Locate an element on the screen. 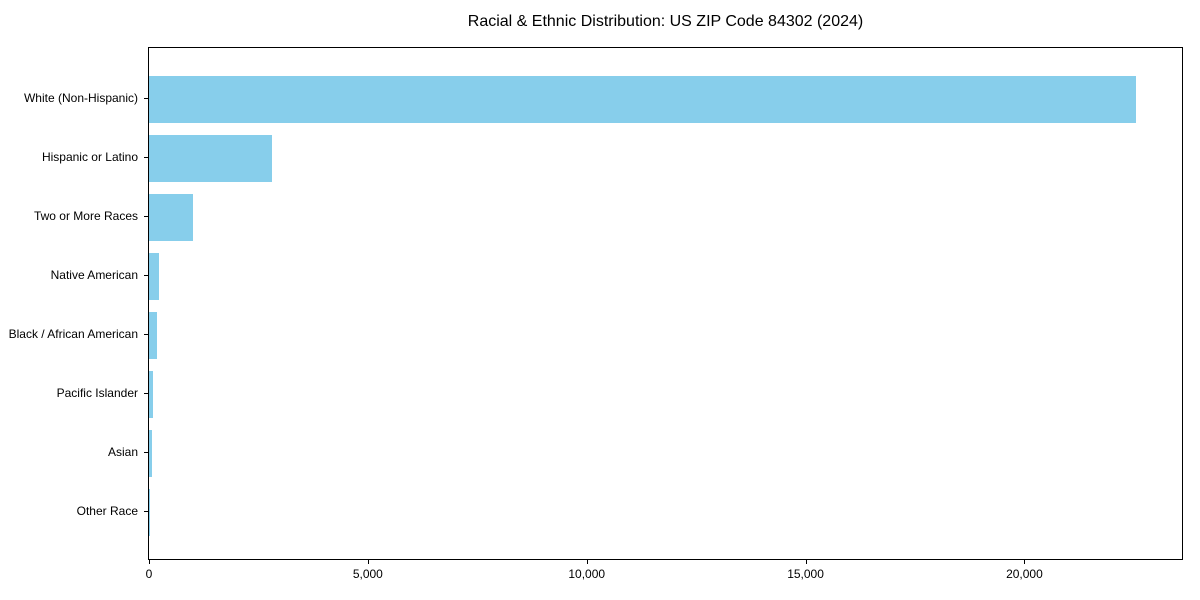 This screenshot has width=1200, height=600. ytick-label-other-race: Other Race is located at coordinates (107, 511).